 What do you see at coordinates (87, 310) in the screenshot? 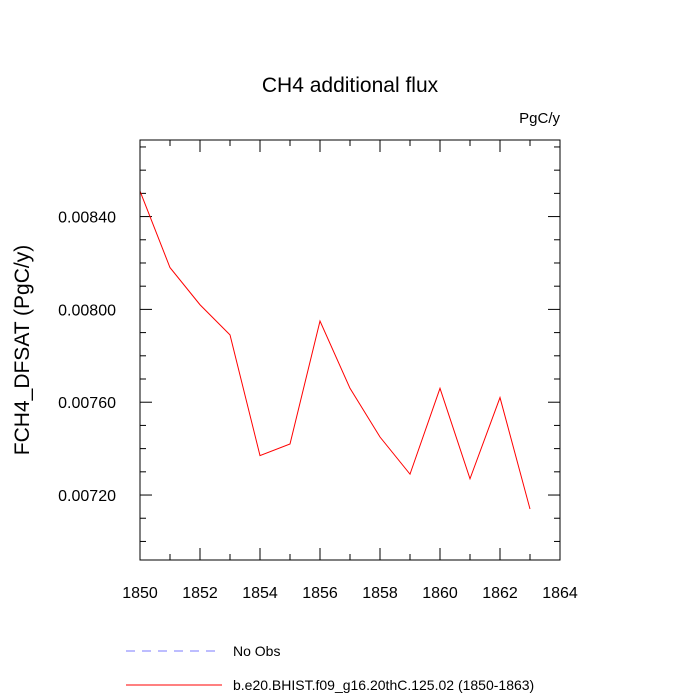
I see `y-tick-label: 0.00800` at bounding box center [87, 310].